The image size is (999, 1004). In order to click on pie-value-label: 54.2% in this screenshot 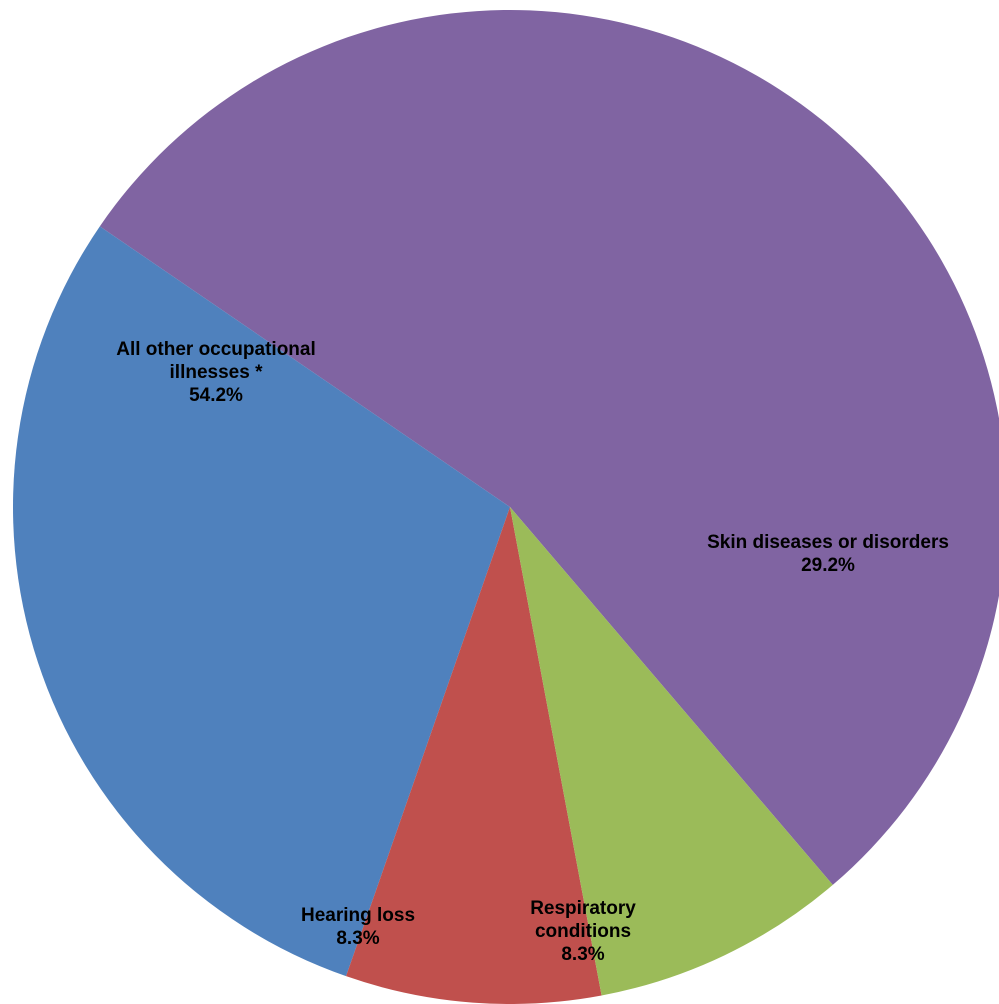, I will do `click(216, 395)`.